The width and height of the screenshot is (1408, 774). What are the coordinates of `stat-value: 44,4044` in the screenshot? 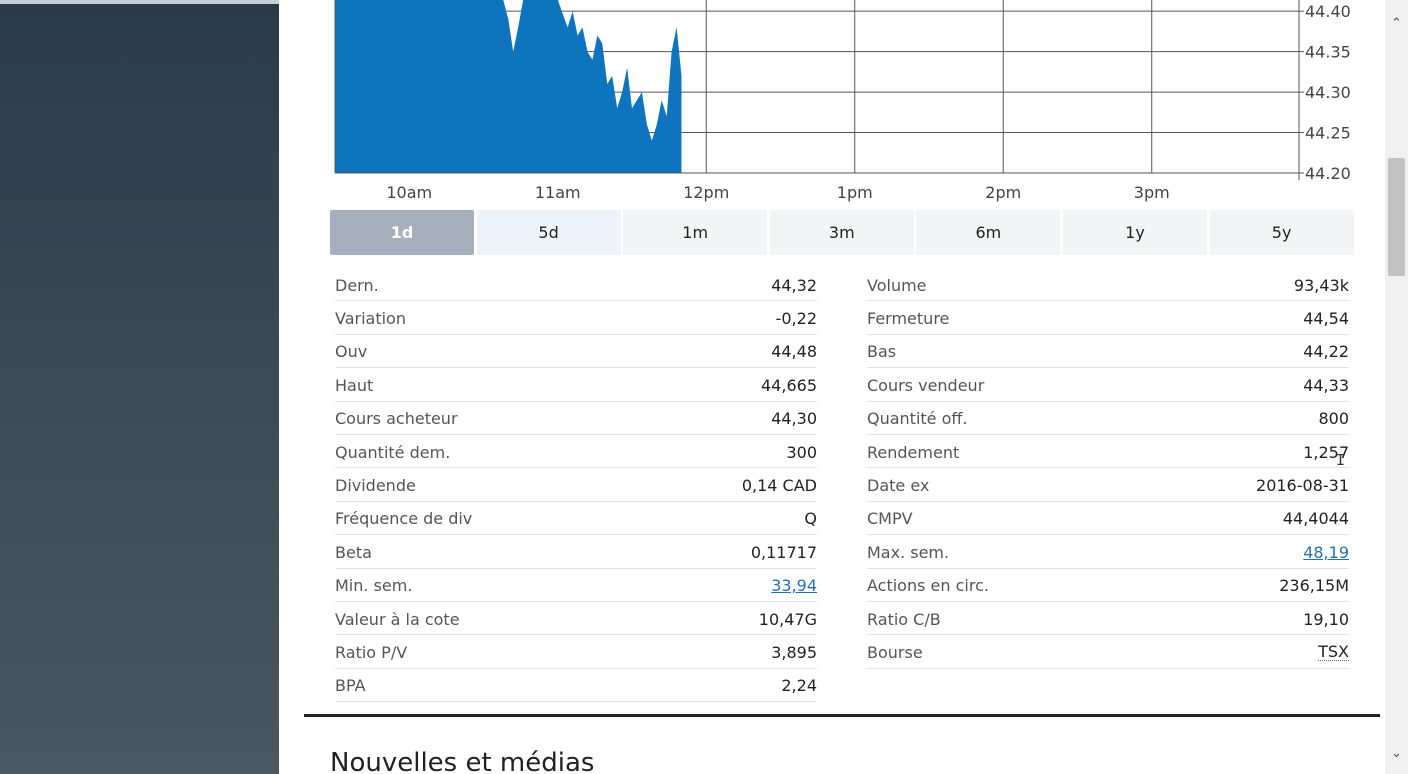 It's located at (1315, 519).